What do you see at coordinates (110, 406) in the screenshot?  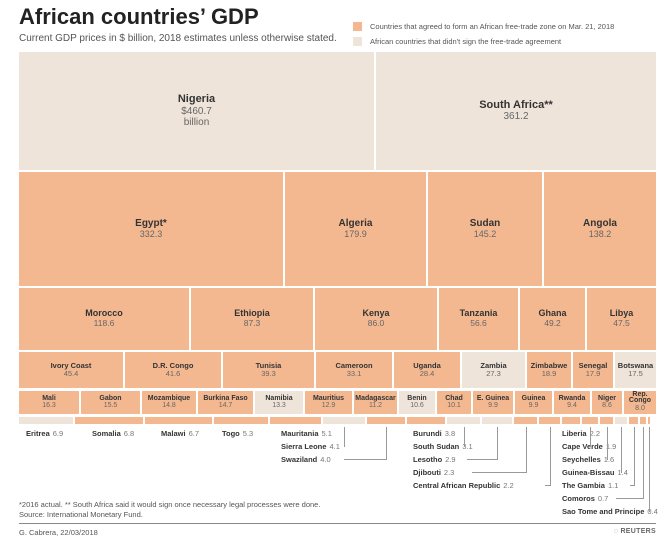 I see `cell-value: 15.5` at bounding box center [110, 406].